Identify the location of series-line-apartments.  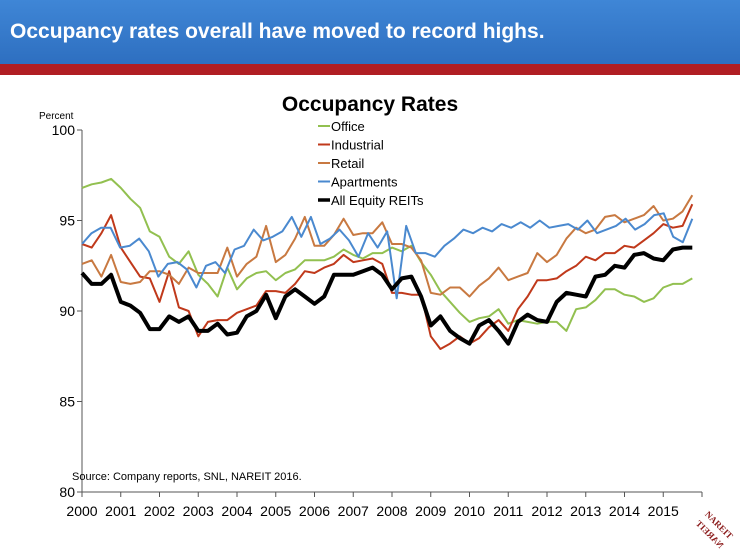
(387, 256).